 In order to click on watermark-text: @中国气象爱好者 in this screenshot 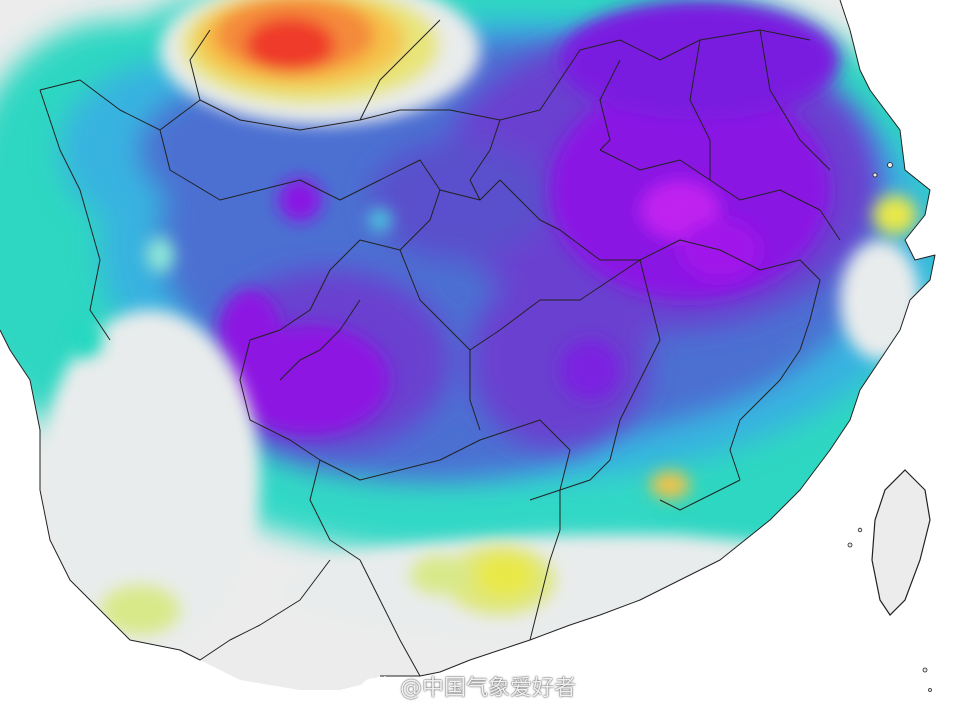, I will do `click(488, 688)`.